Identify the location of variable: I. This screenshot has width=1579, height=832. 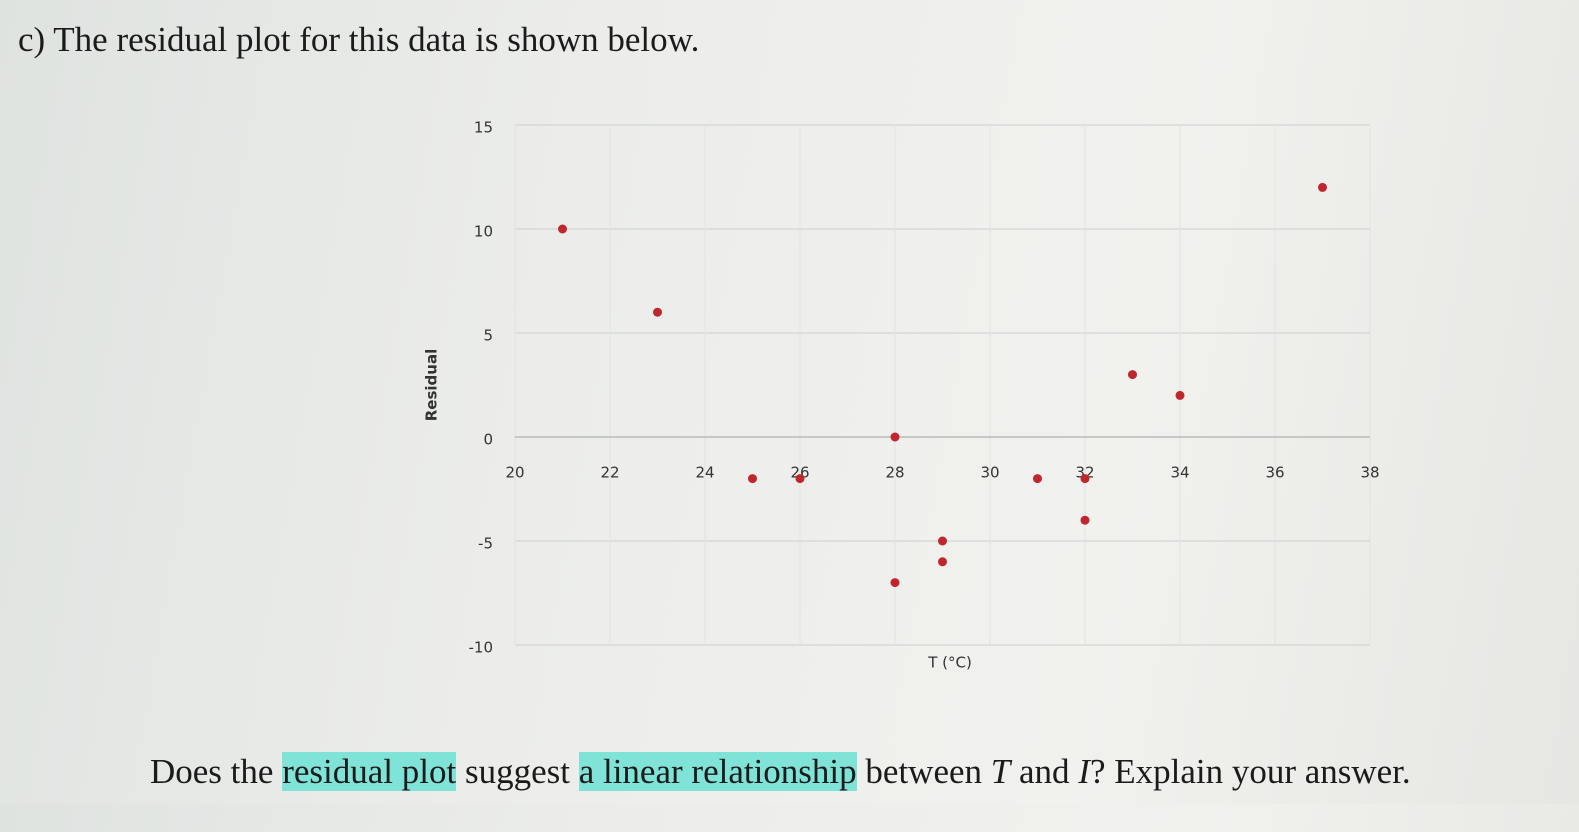
(1084, 771).